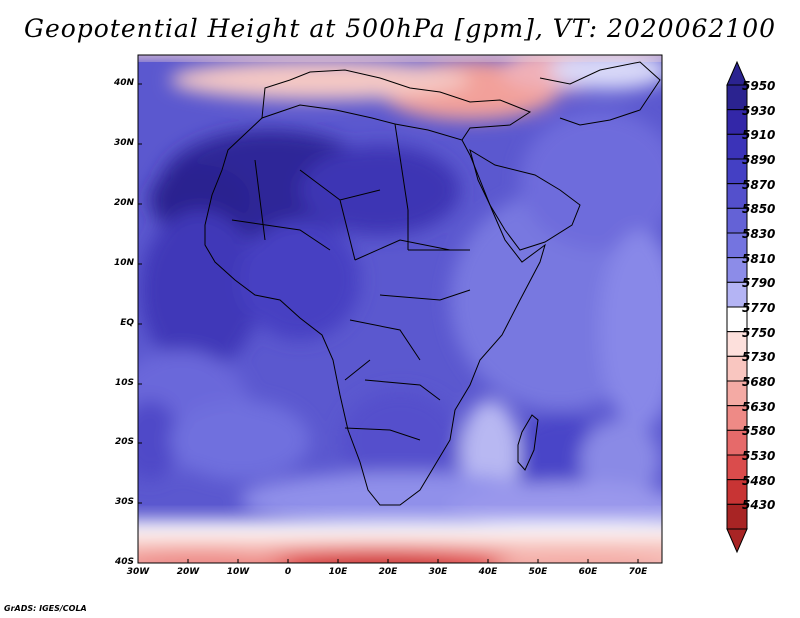  Describe the element at coordinates (45, 608) in the screenshot. I see `footer-credit: GrADS: IGES/COLA` at that location.